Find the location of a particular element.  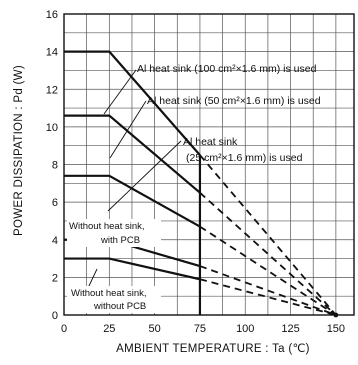

y-tick-label: 4 is located at coordinates (55, 241).